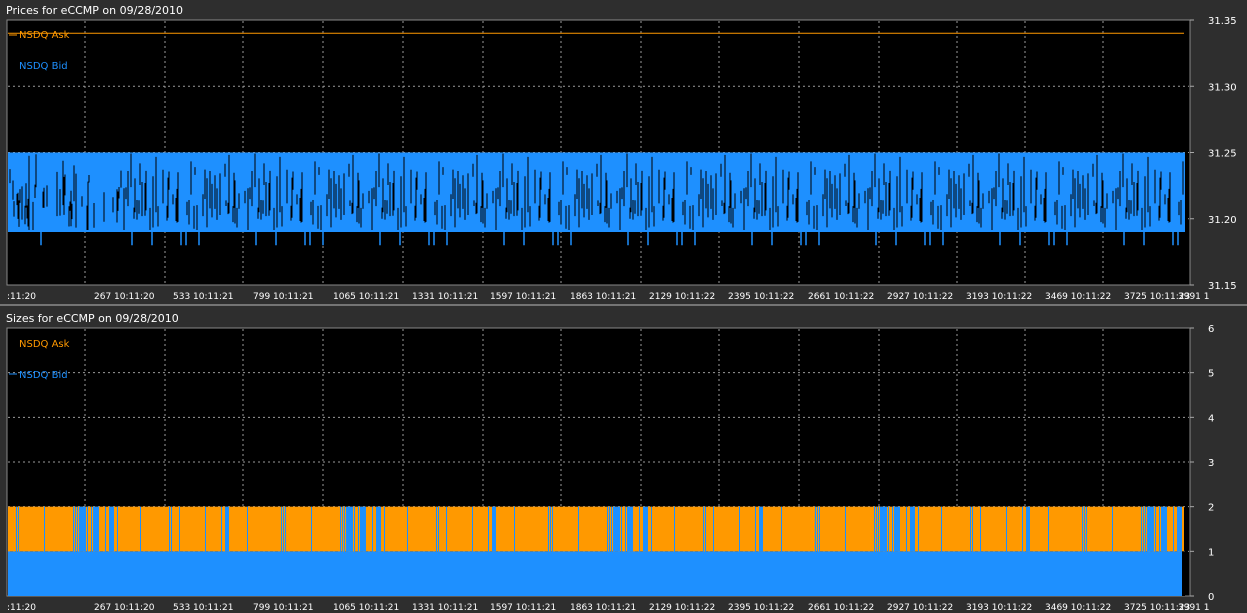  I want to click on y-tick-label: 31.15, so click(1222, 286).